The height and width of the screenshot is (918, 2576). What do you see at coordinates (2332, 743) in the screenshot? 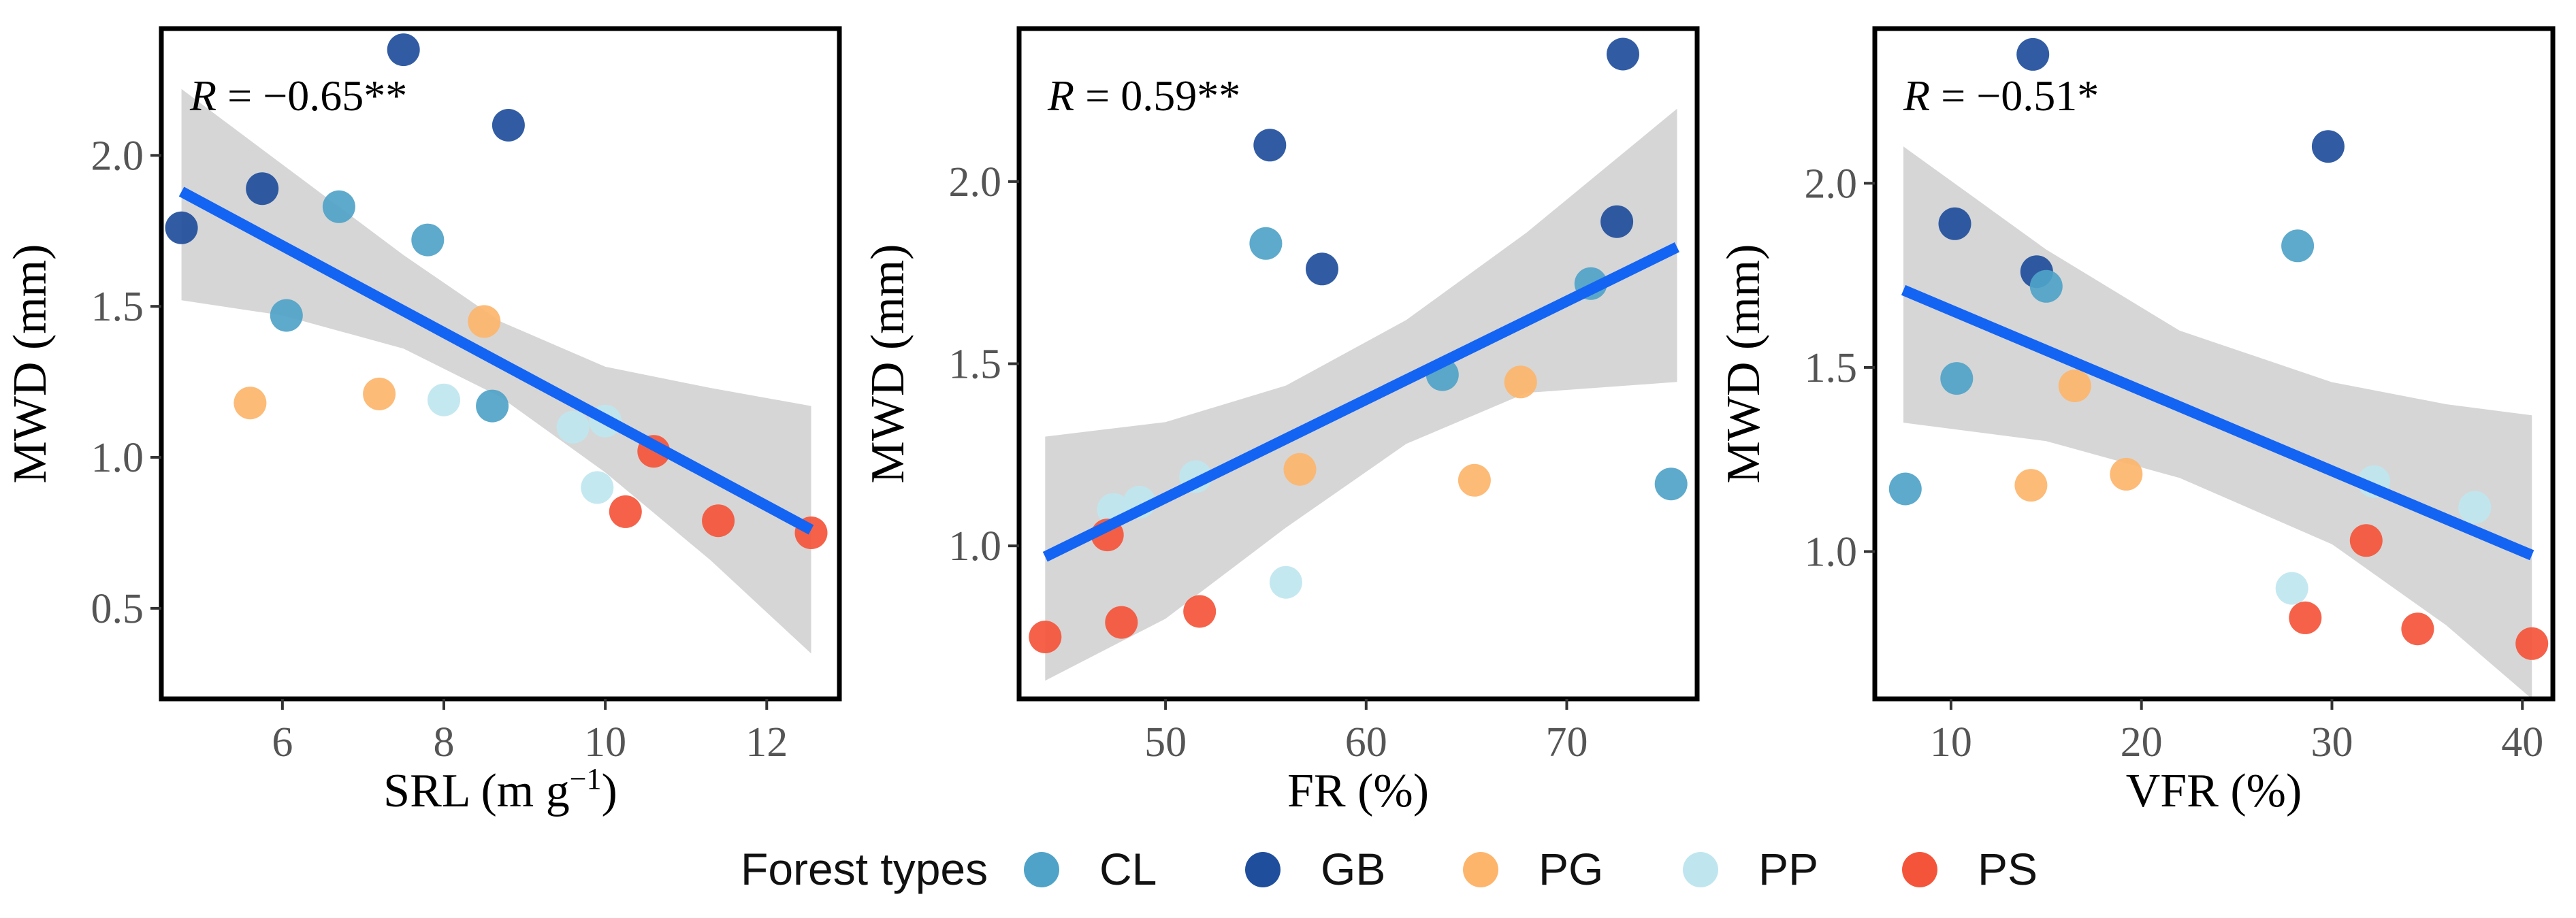
I see `x-tick-label: 30` at bounding box center [2332, 743].